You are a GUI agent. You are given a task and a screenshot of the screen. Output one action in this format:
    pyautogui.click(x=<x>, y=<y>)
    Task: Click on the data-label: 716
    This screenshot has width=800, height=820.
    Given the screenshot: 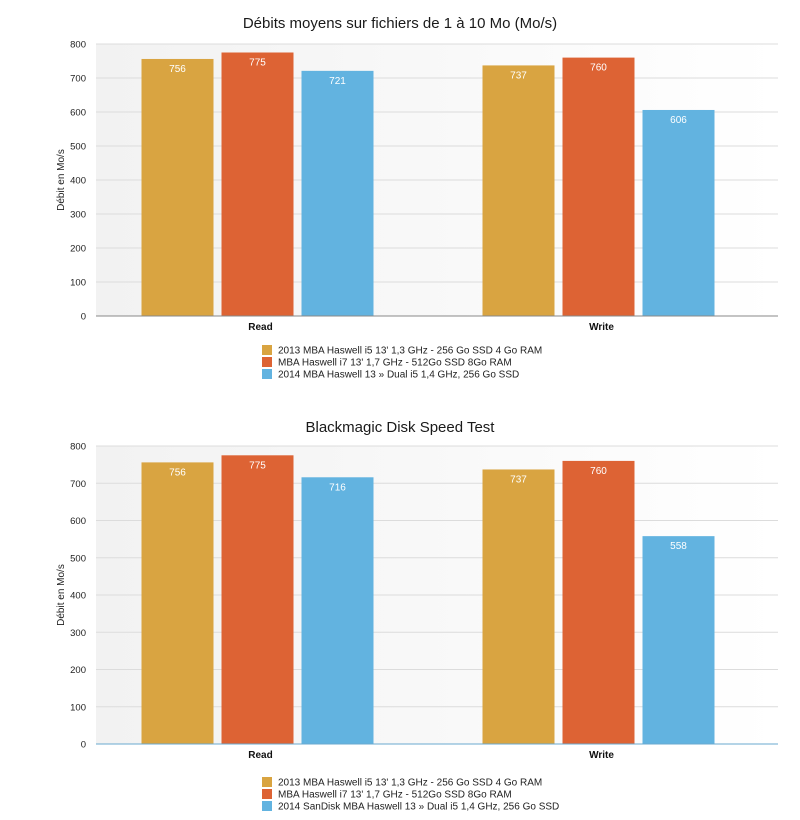 What is the action you would take?
    pyautogui.click(x=337, y=487)
    